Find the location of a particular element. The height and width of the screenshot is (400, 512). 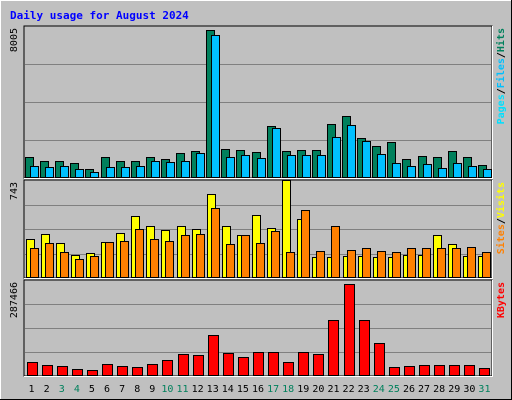

legend-entry: Sites is located at coordinates (501, 239).